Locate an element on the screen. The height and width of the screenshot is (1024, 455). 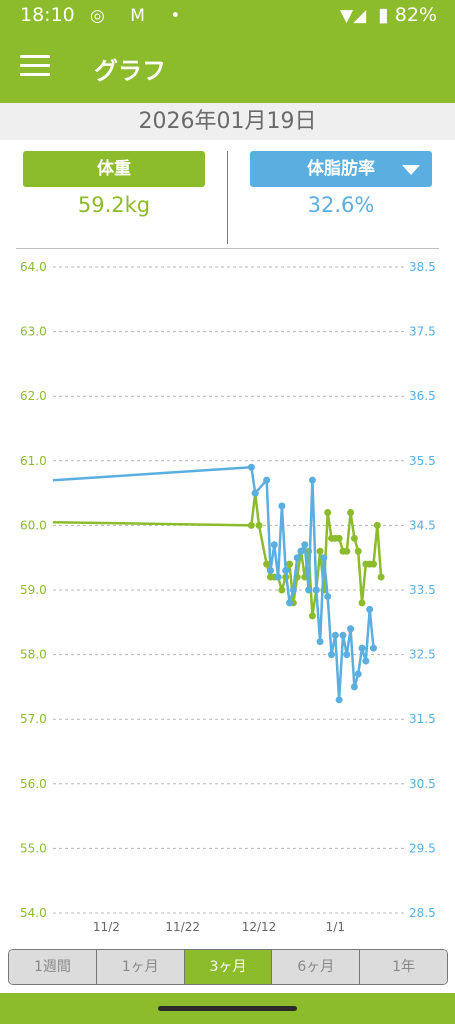
battery-icon: ▮ is located at coordinates (383, 15).